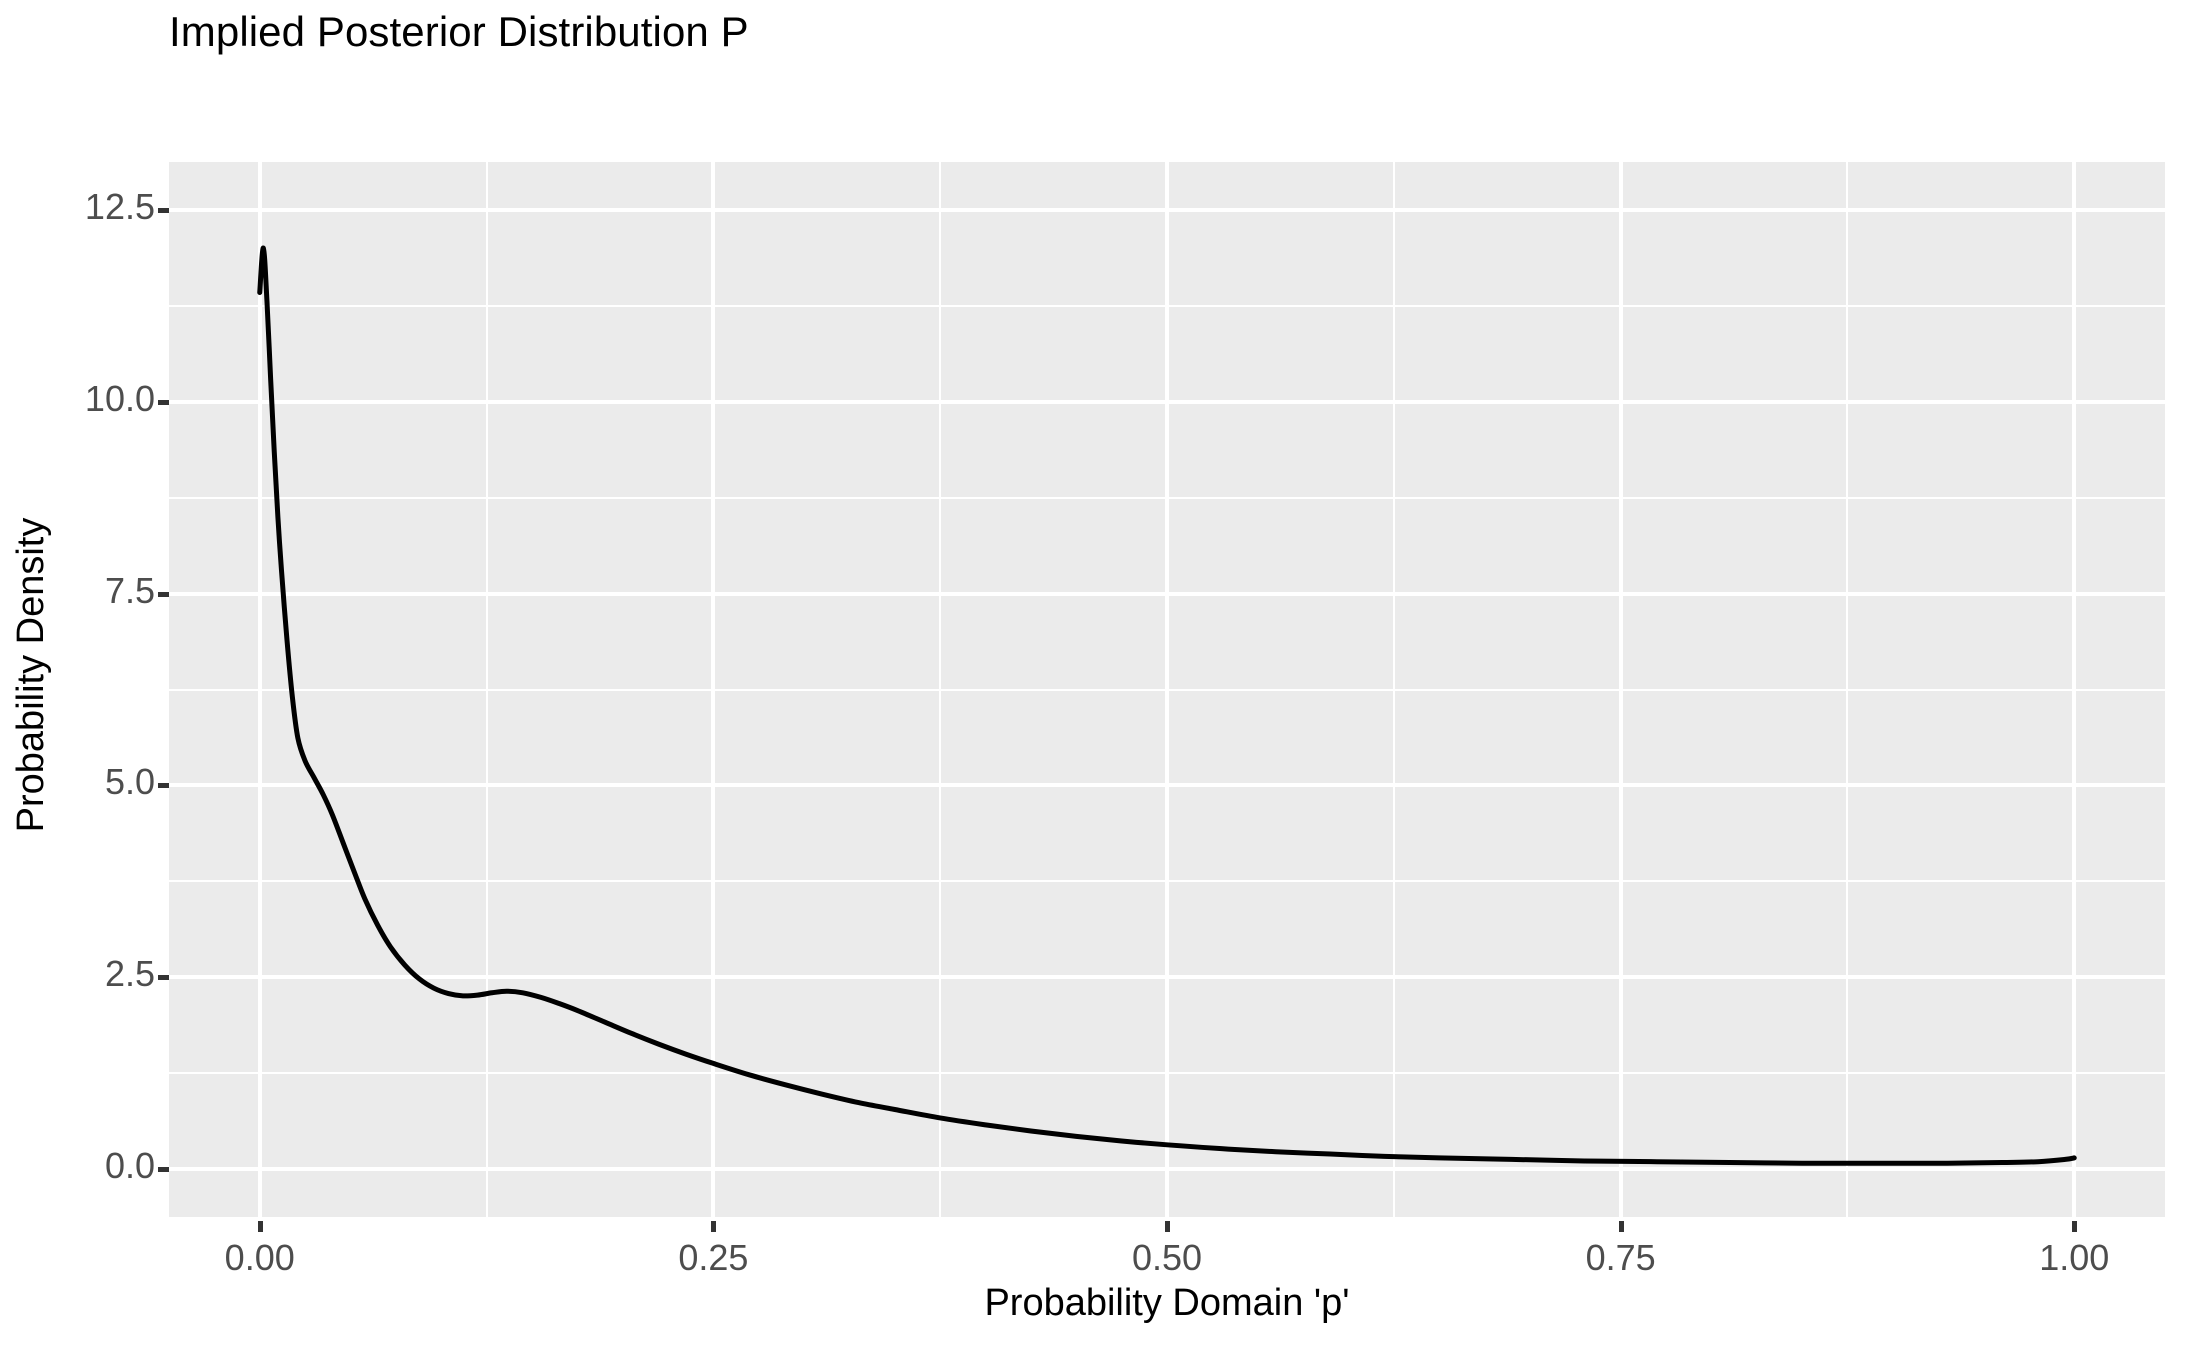  Describe the element at coordinates (1167, 1257) in the screenshot. I see `x-tick-label: 0.50` at that location.